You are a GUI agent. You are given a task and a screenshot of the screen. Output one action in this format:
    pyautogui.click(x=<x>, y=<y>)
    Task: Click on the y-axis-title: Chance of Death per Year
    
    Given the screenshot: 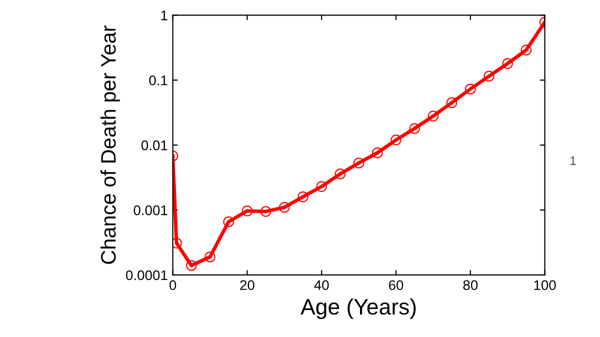 What is the action you would take?
    pyautogui.click(x=110, y=145)
    